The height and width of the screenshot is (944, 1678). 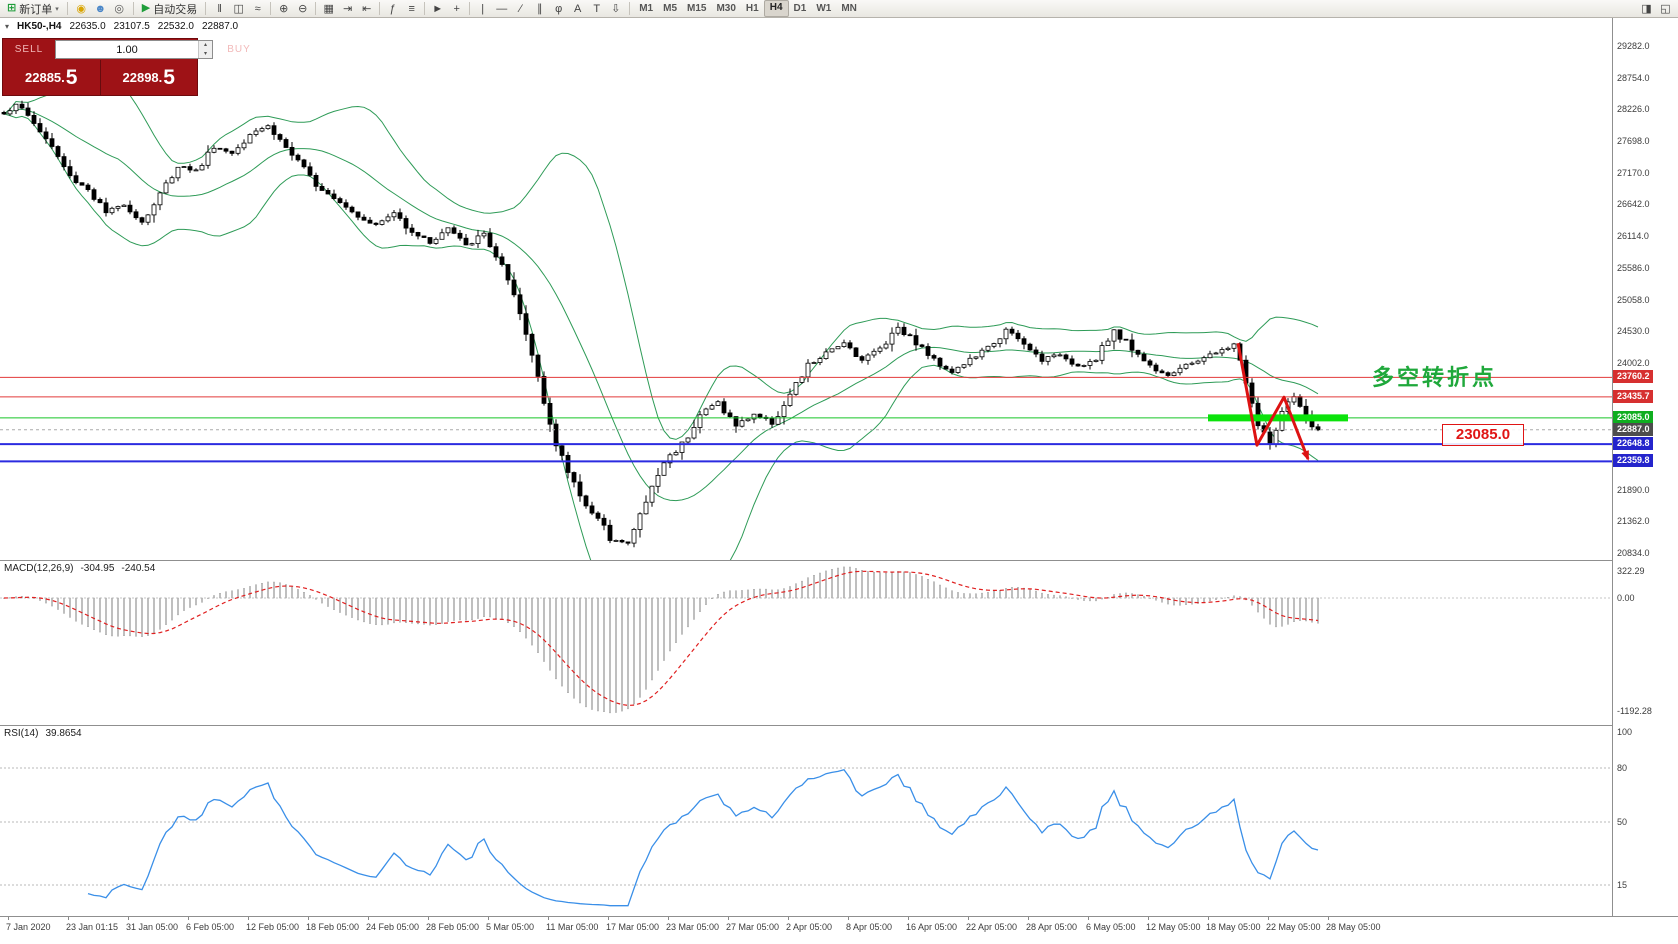 What do you see at coordinates (824, 8) in the screenshot?
I see `timeframe-W1: W1` at bounding box center [824, 8].